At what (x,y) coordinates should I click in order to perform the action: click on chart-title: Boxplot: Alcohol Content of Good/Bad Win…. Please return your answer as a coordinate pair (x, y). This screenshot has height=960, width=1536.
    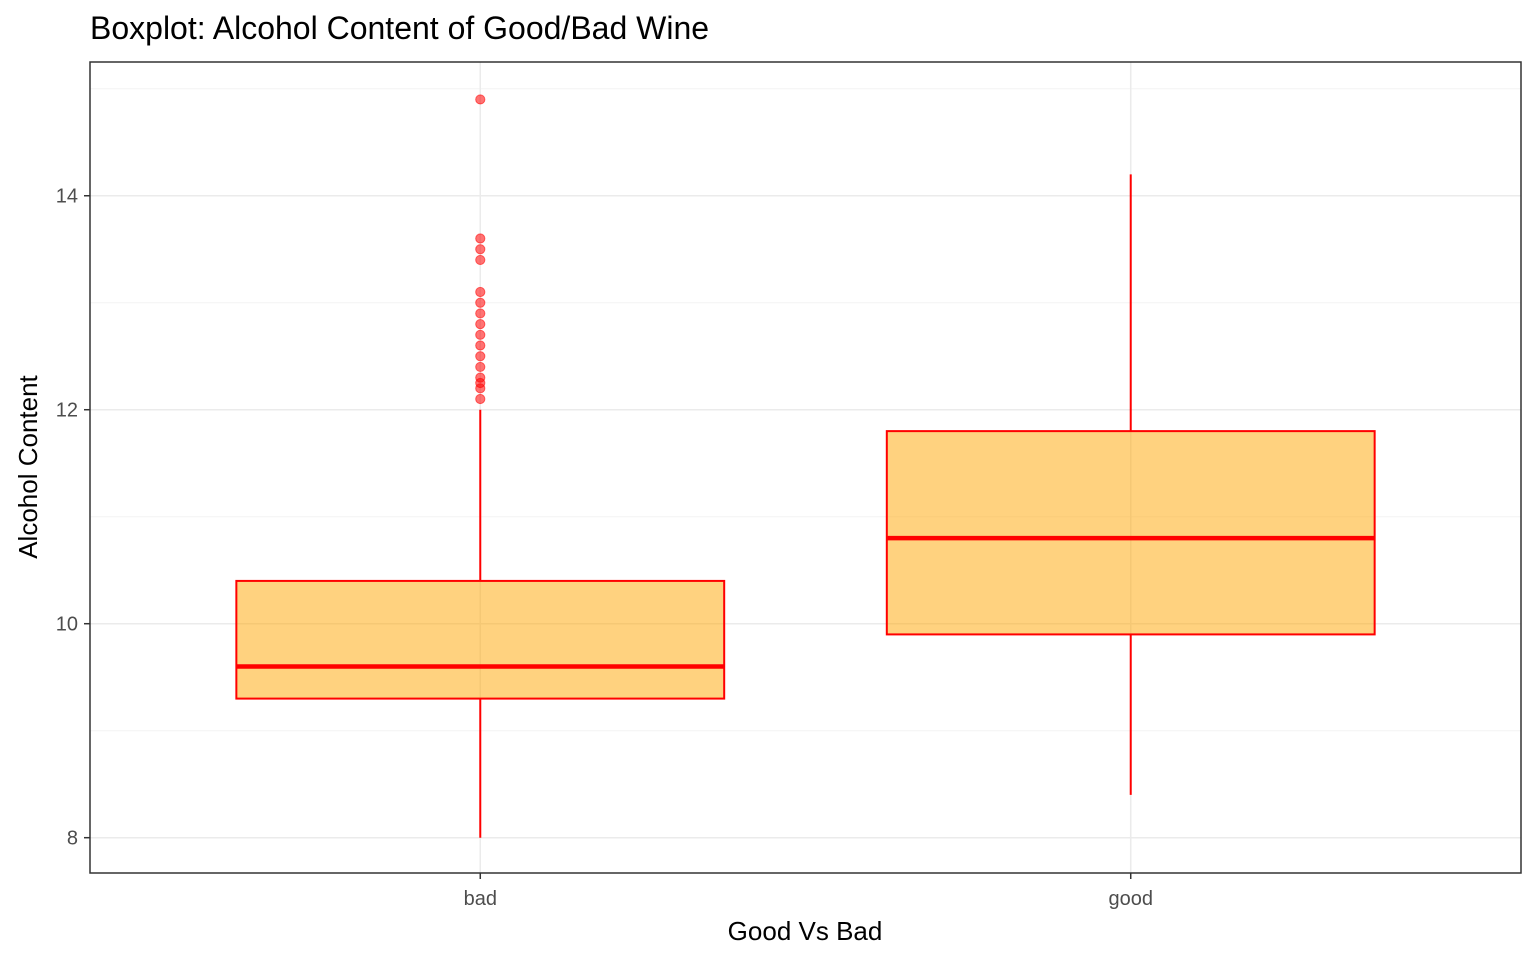
    Looking at the image, I should click on (400, 28).